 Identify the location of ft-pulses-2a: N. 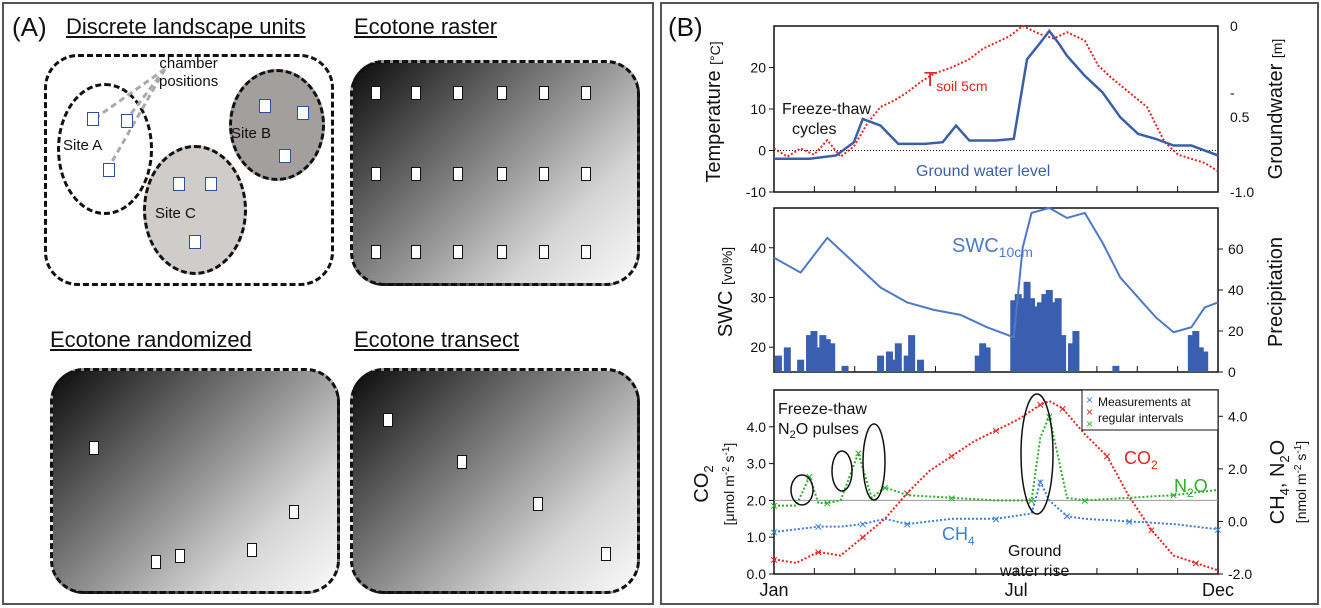
(784, 429).